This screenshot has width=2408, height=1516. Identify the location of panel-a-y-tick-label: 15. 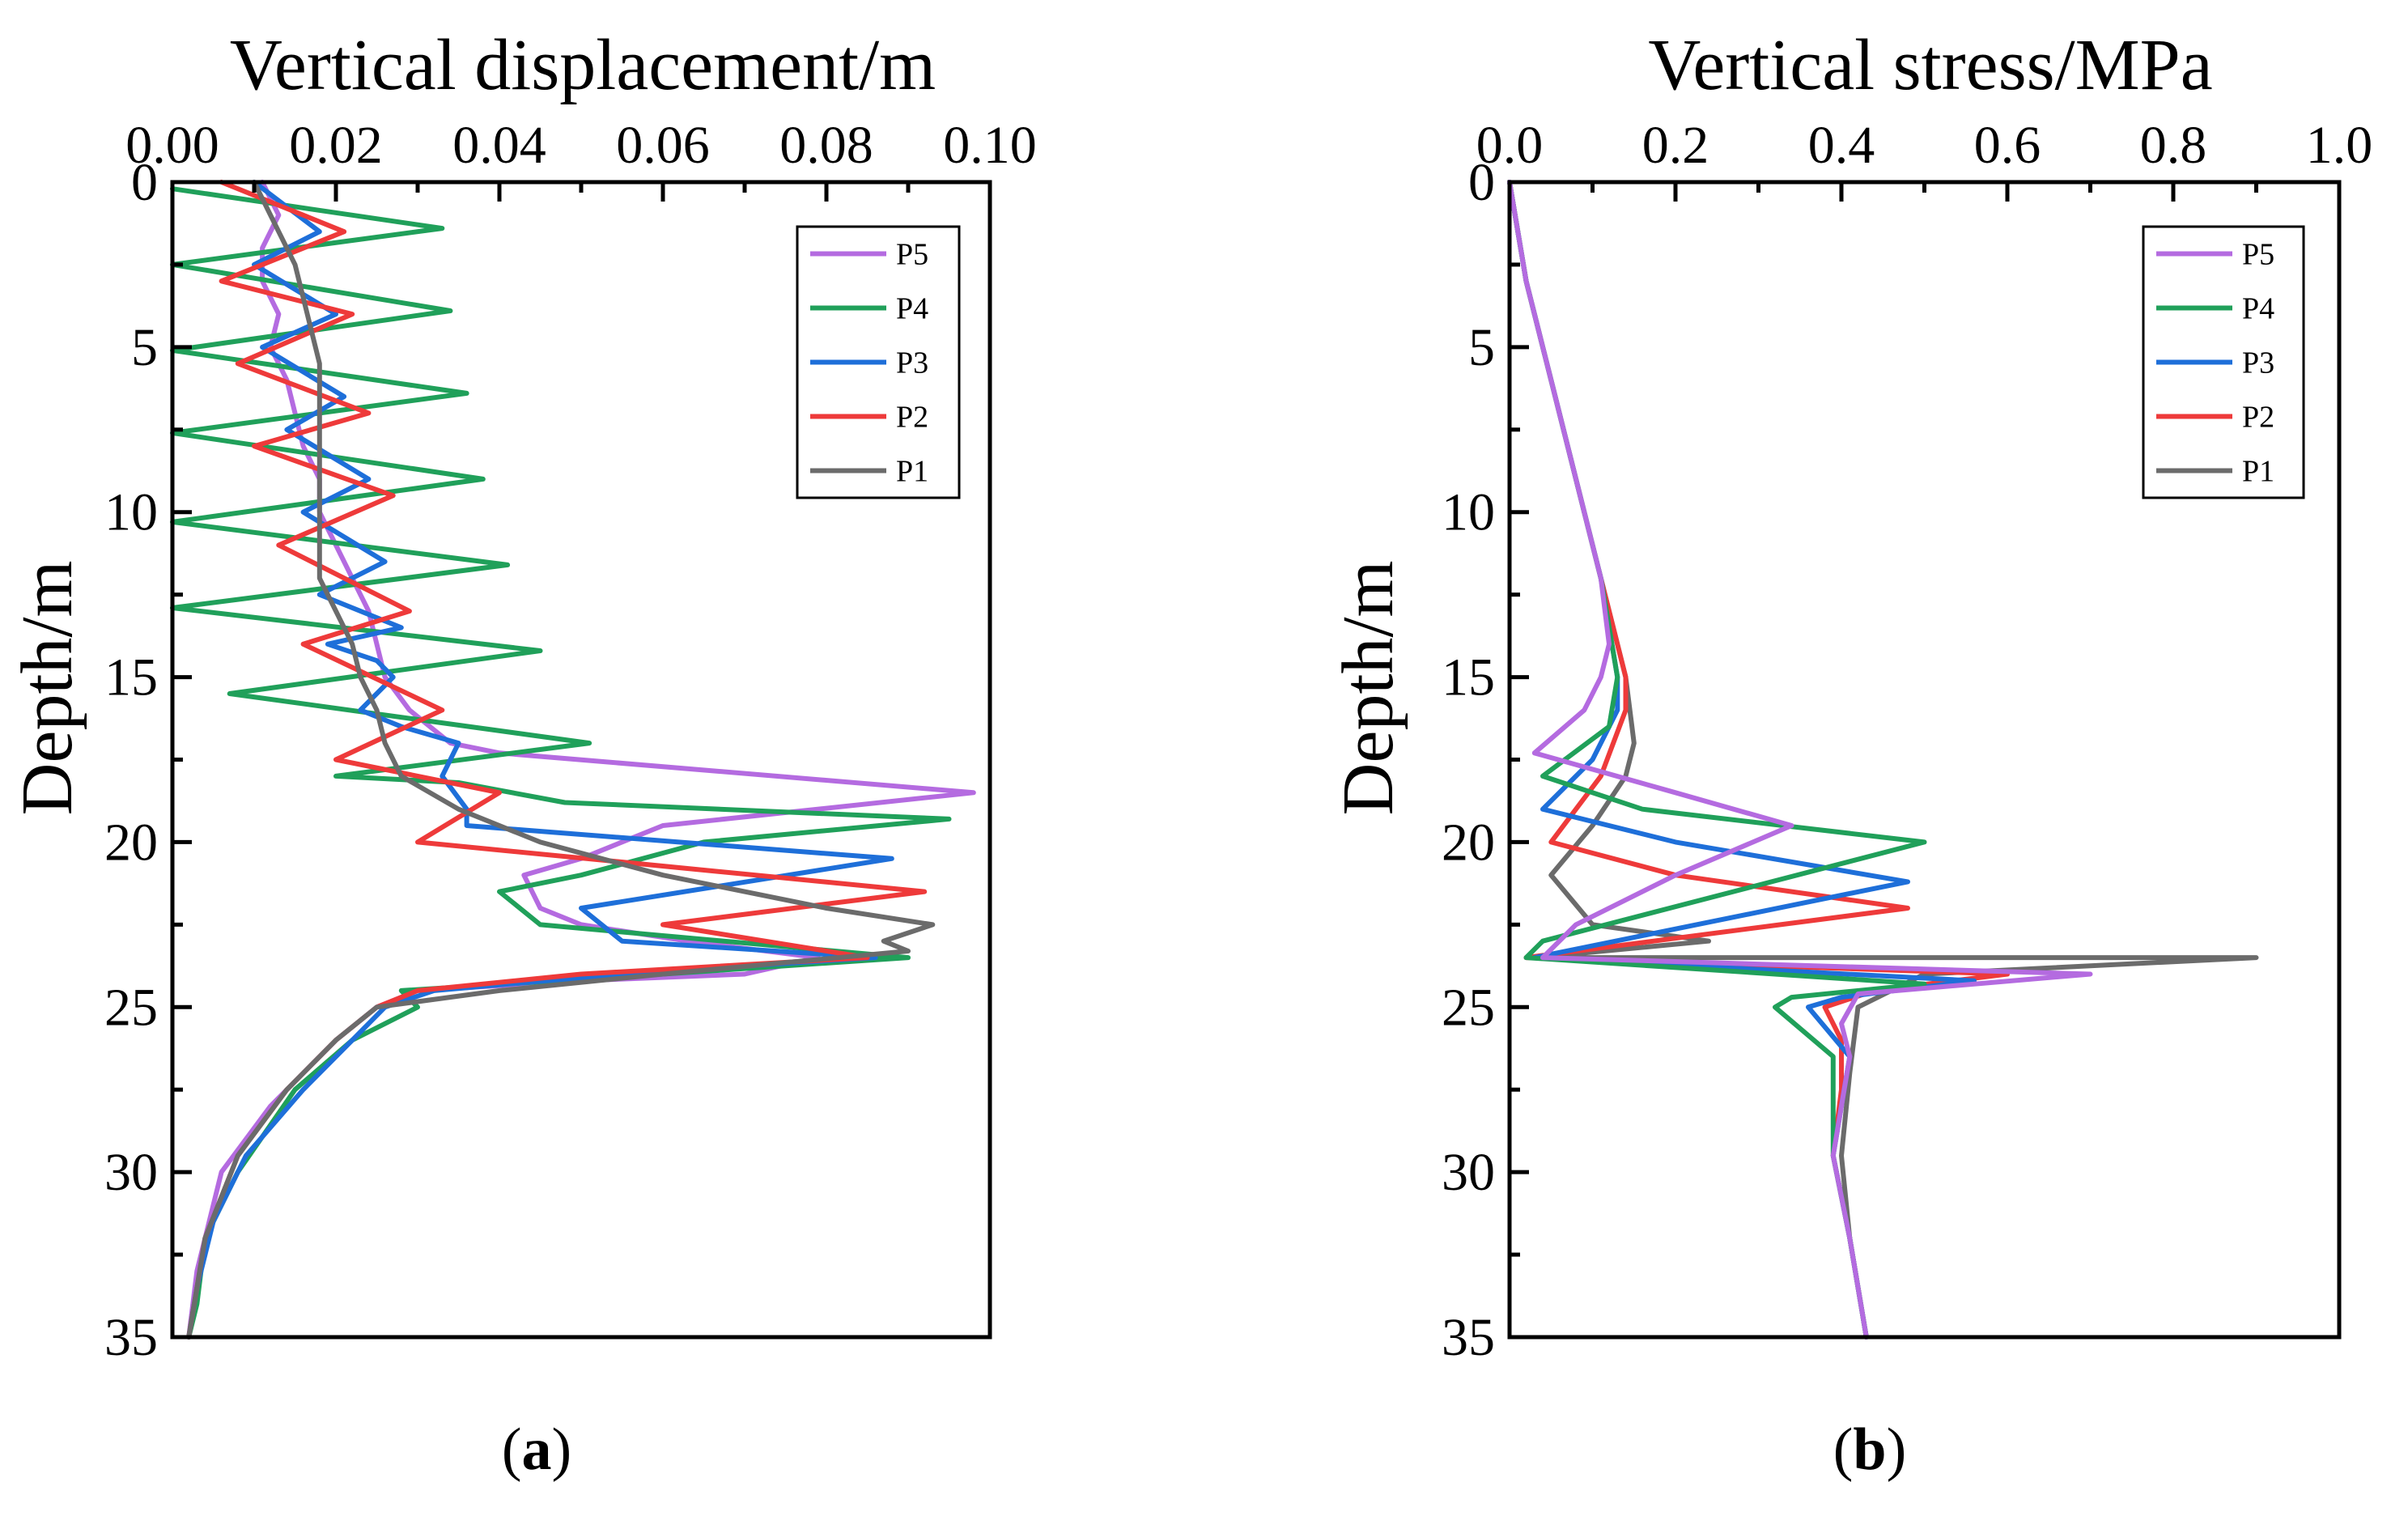
(131, 677).